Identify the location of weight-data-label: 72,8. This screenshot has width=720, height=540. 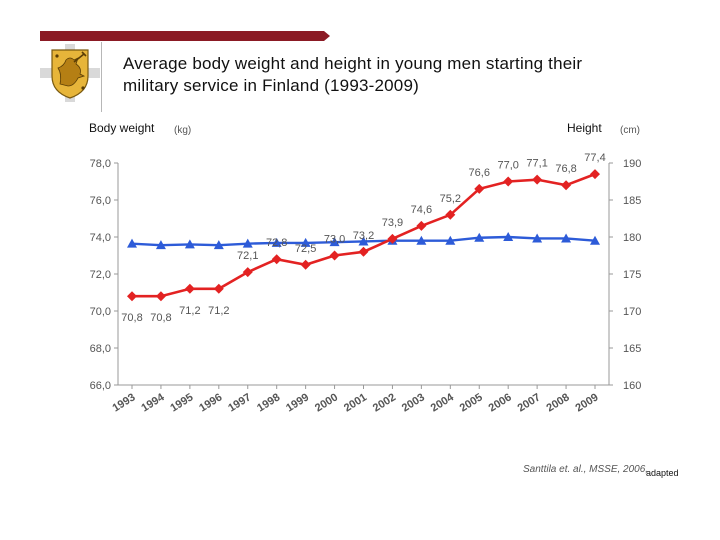
(276, 243).